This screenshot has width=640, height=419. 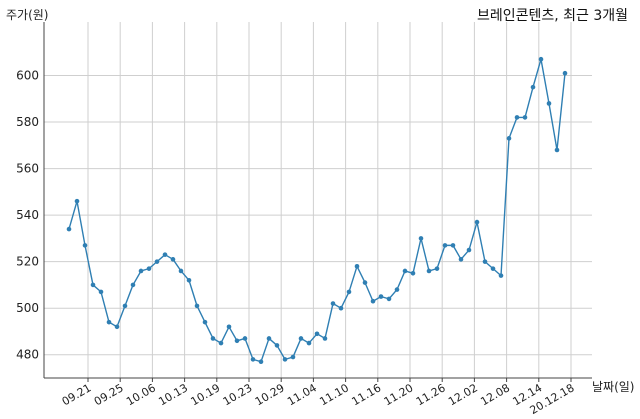 What do you see at coordinates (27, 355) in the screenshot?
I see `y-tick-label-480: 480` at bounding box center [27, 355].